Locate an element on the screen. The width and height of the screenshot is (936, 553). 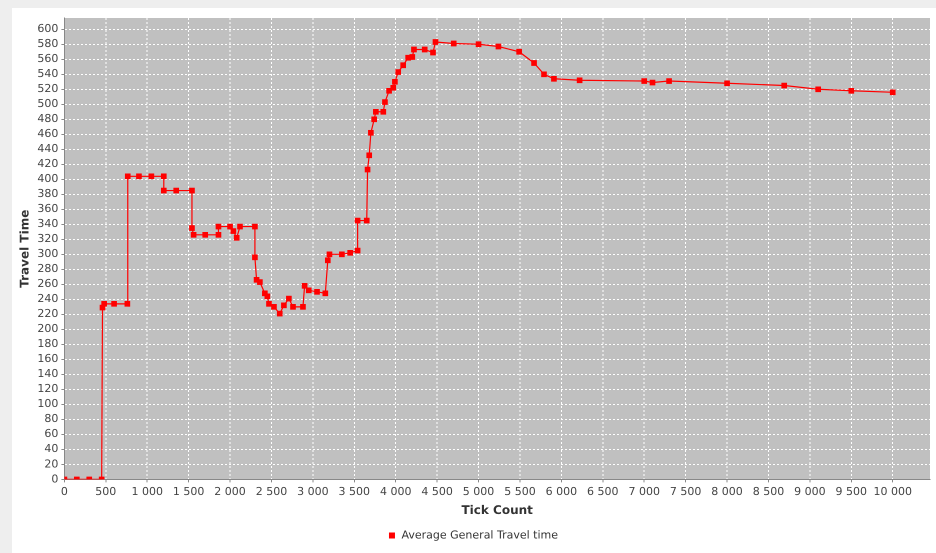
y-tick-label: 580 is located at coordinates (47, 43).